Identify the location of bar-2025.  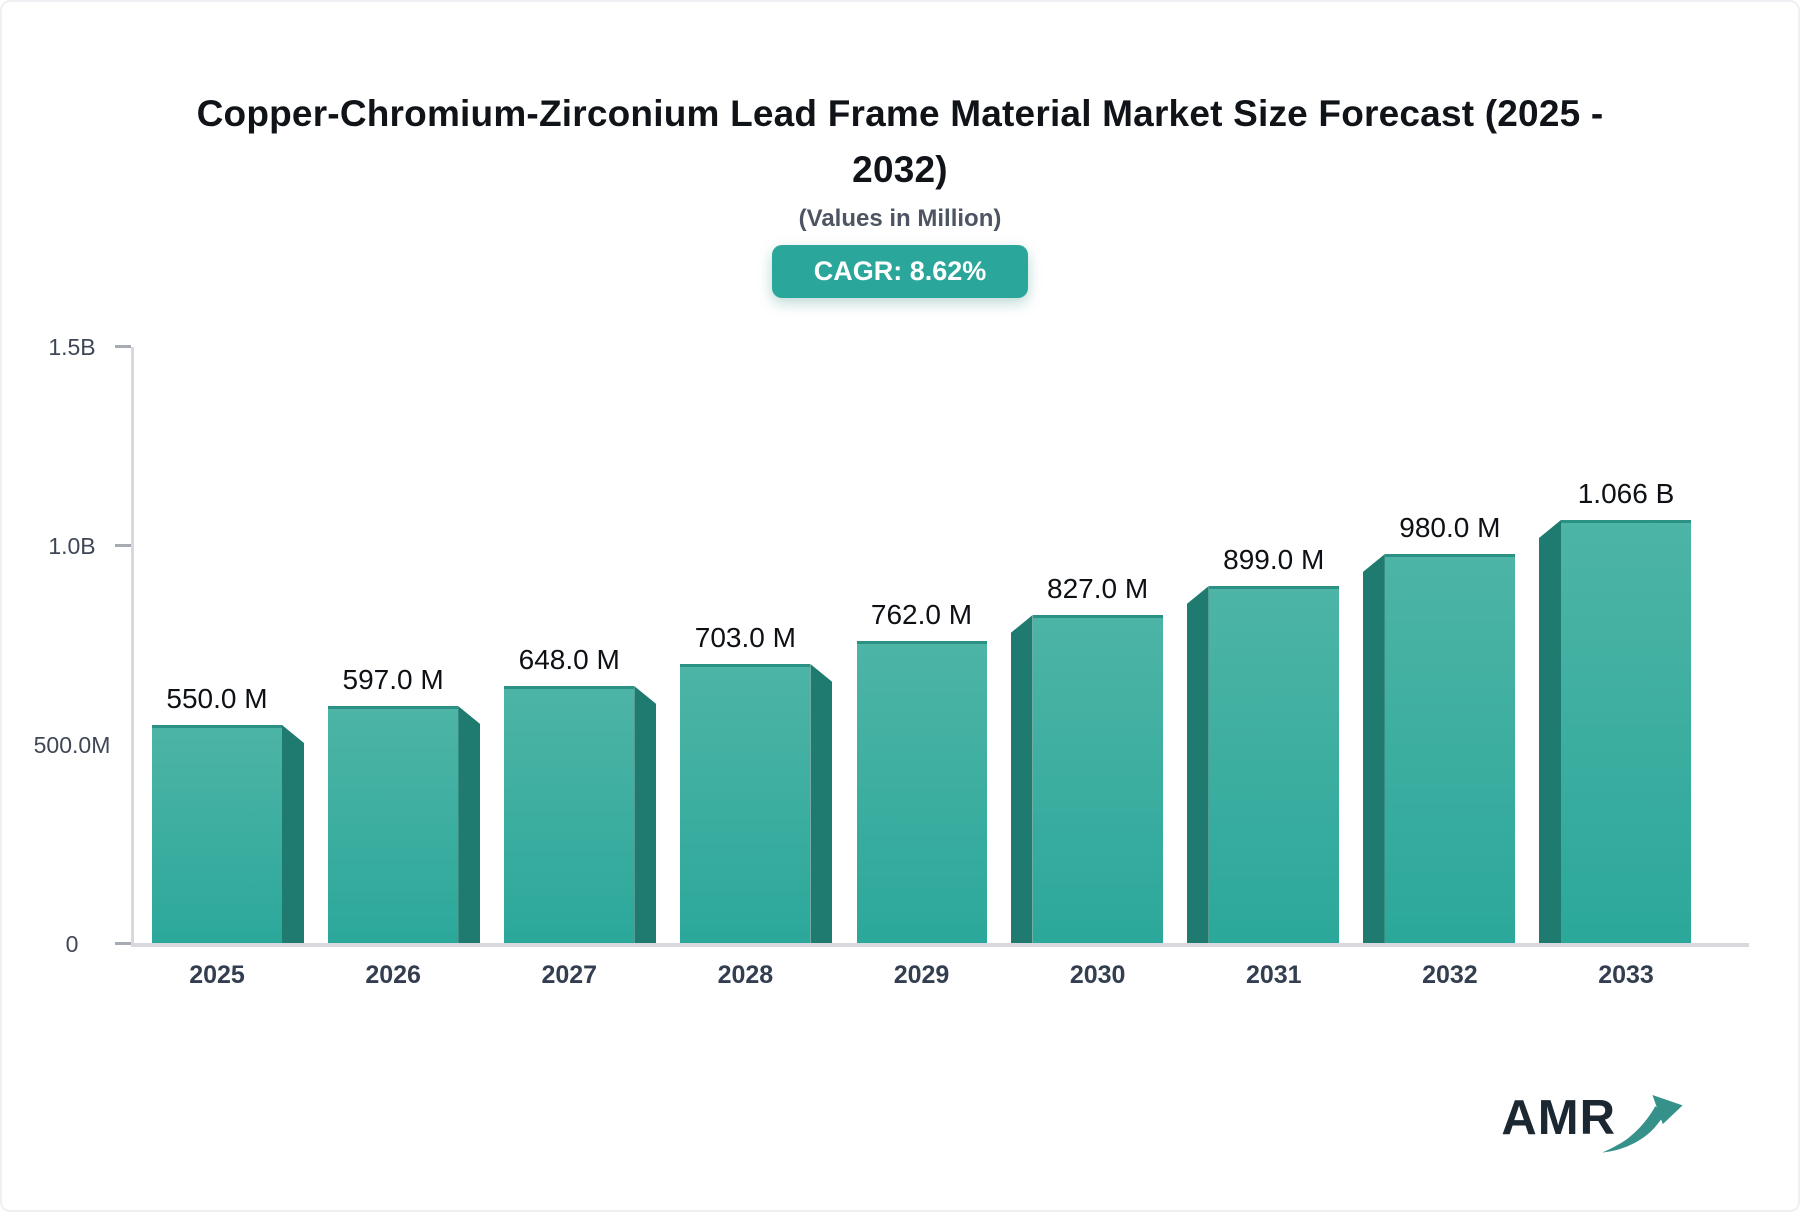
(217, 834).